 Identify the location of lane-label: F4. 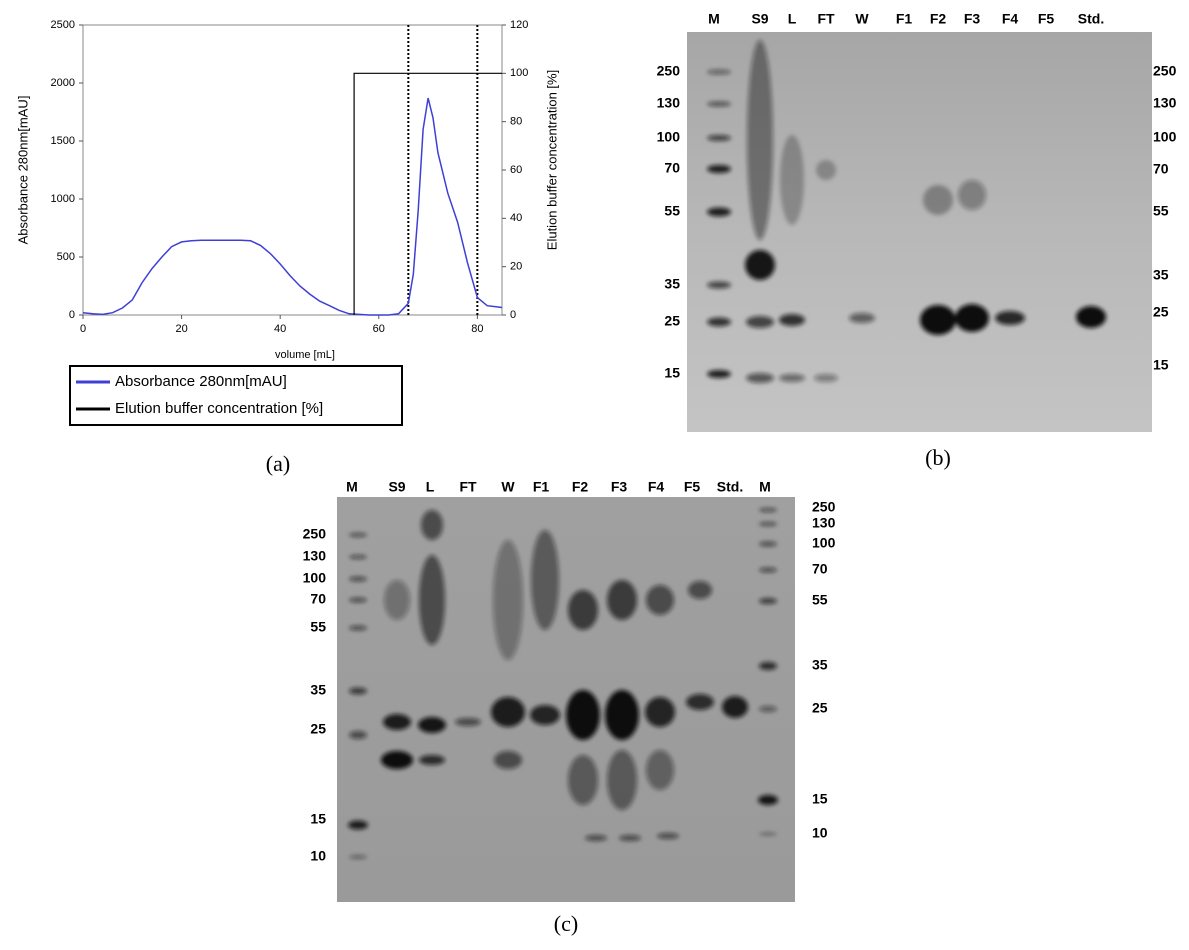
(656, 487).